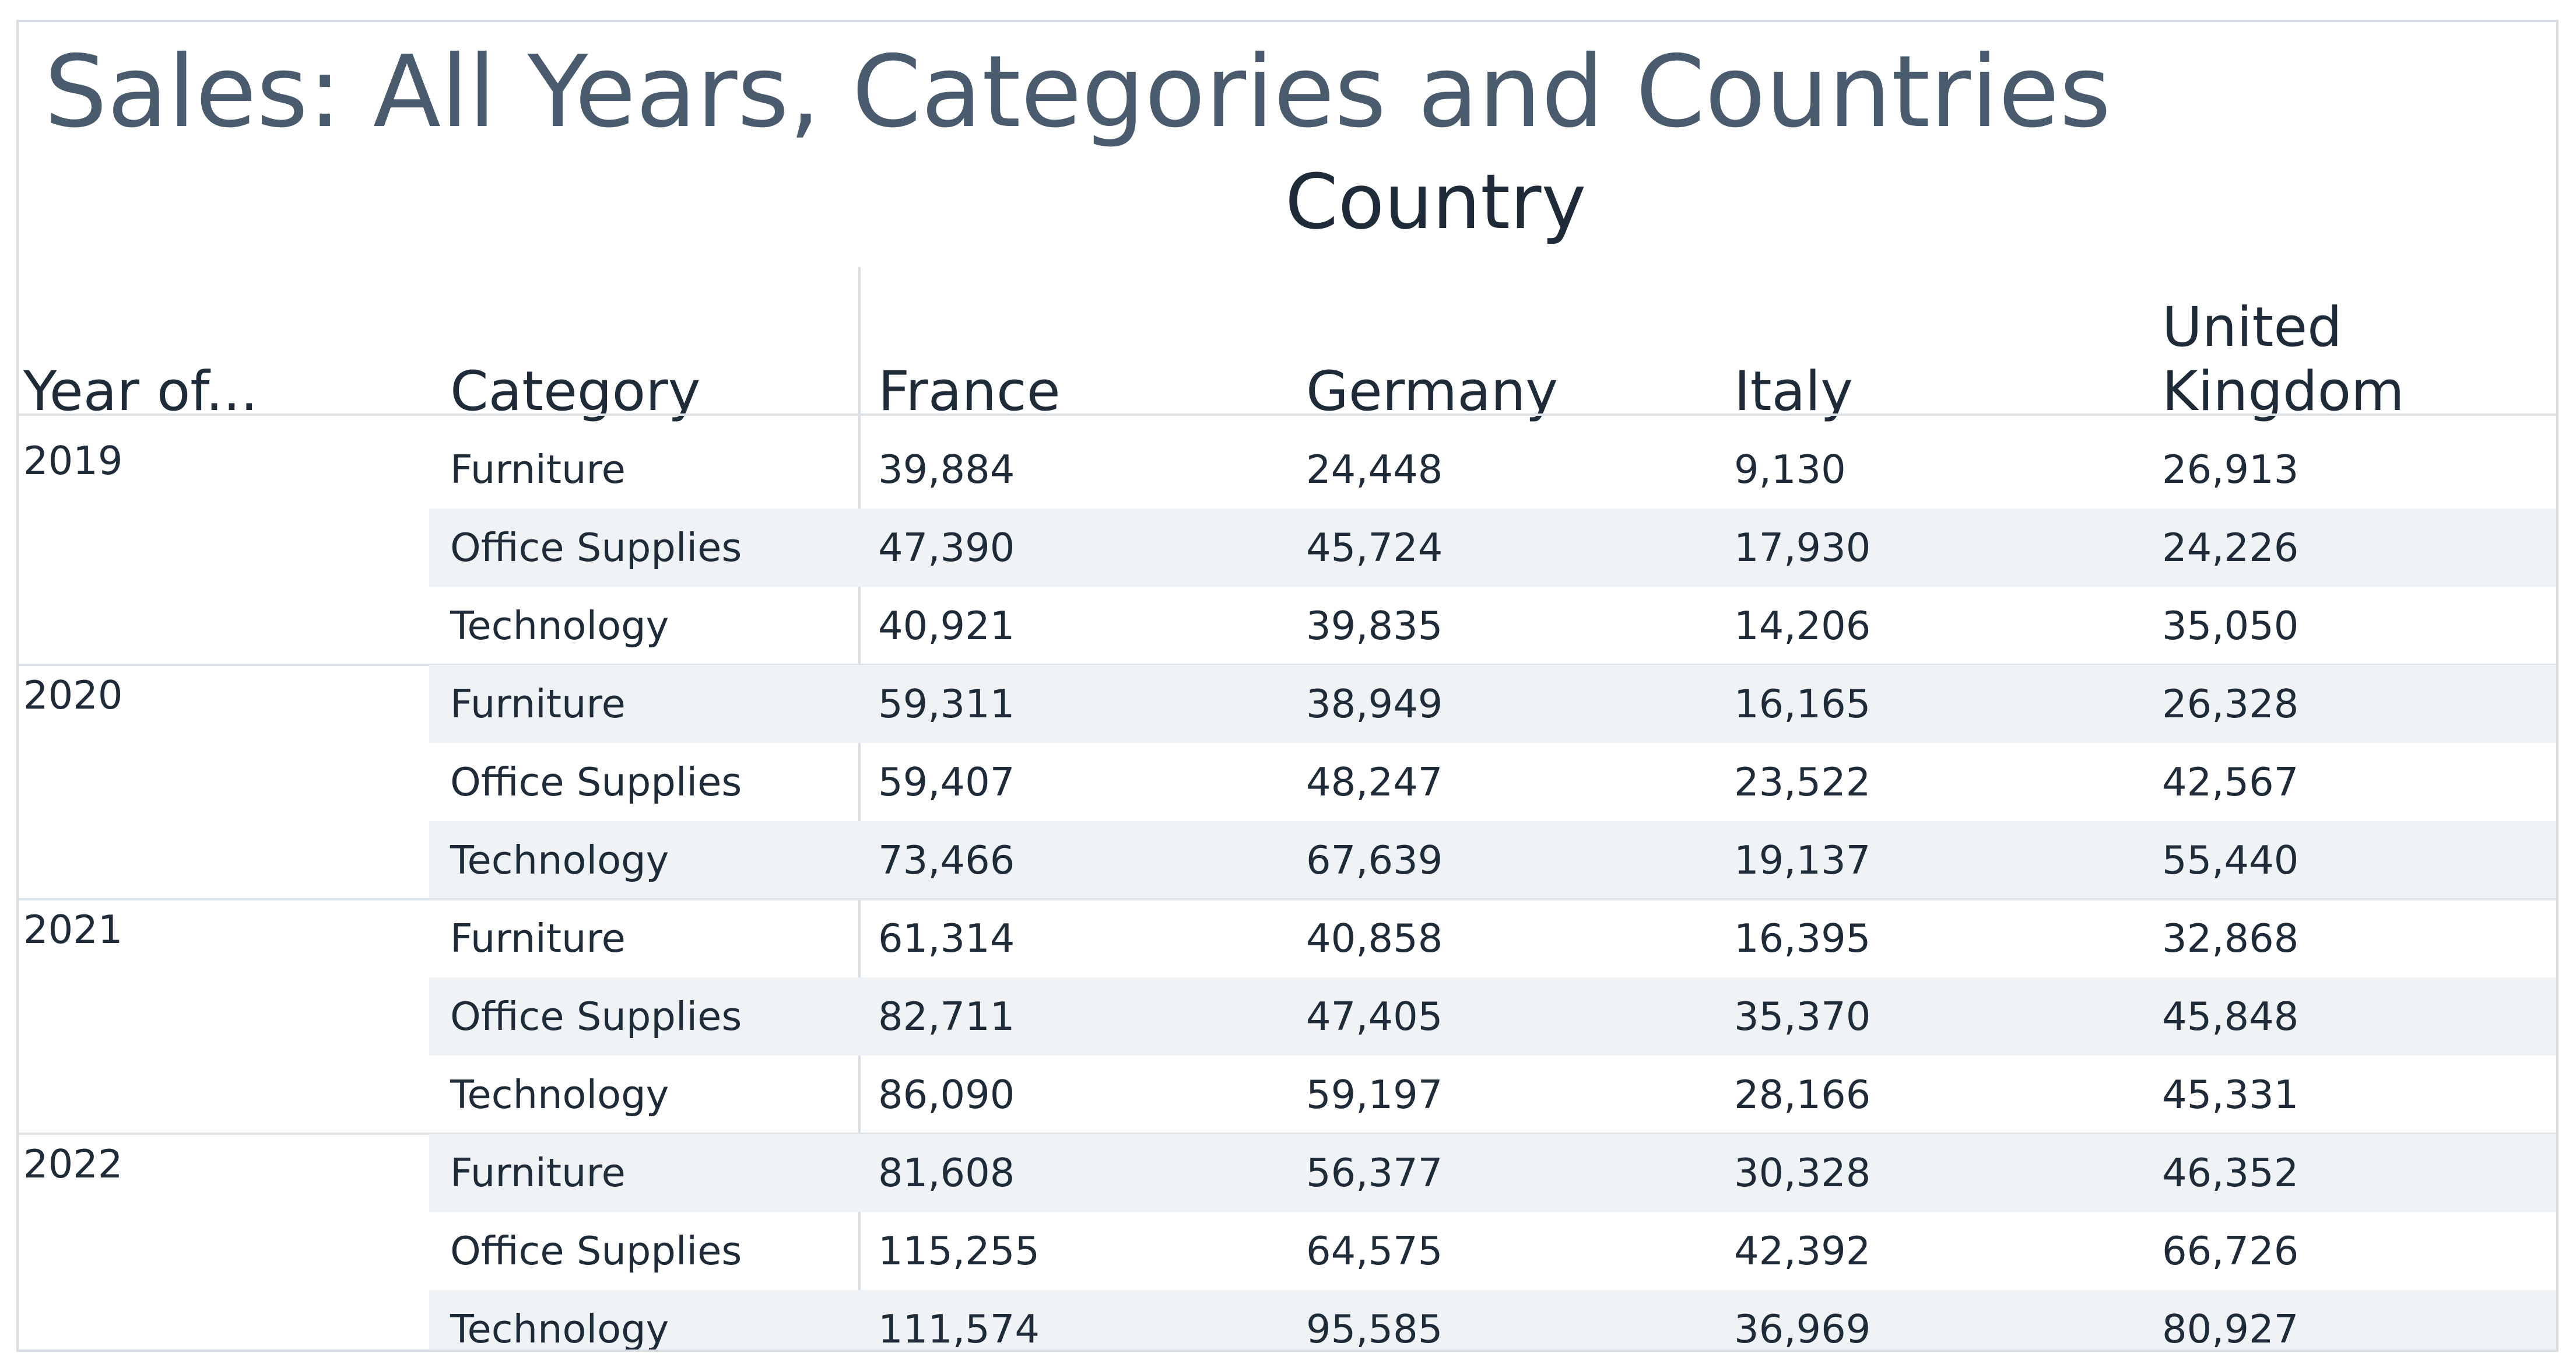 The height and width of the screenshot is (1360, 2576). What do you see at coordinates (946, 782) in the screenshot?
I see `value-cell: 59,407` at bounding box center [946, 782].